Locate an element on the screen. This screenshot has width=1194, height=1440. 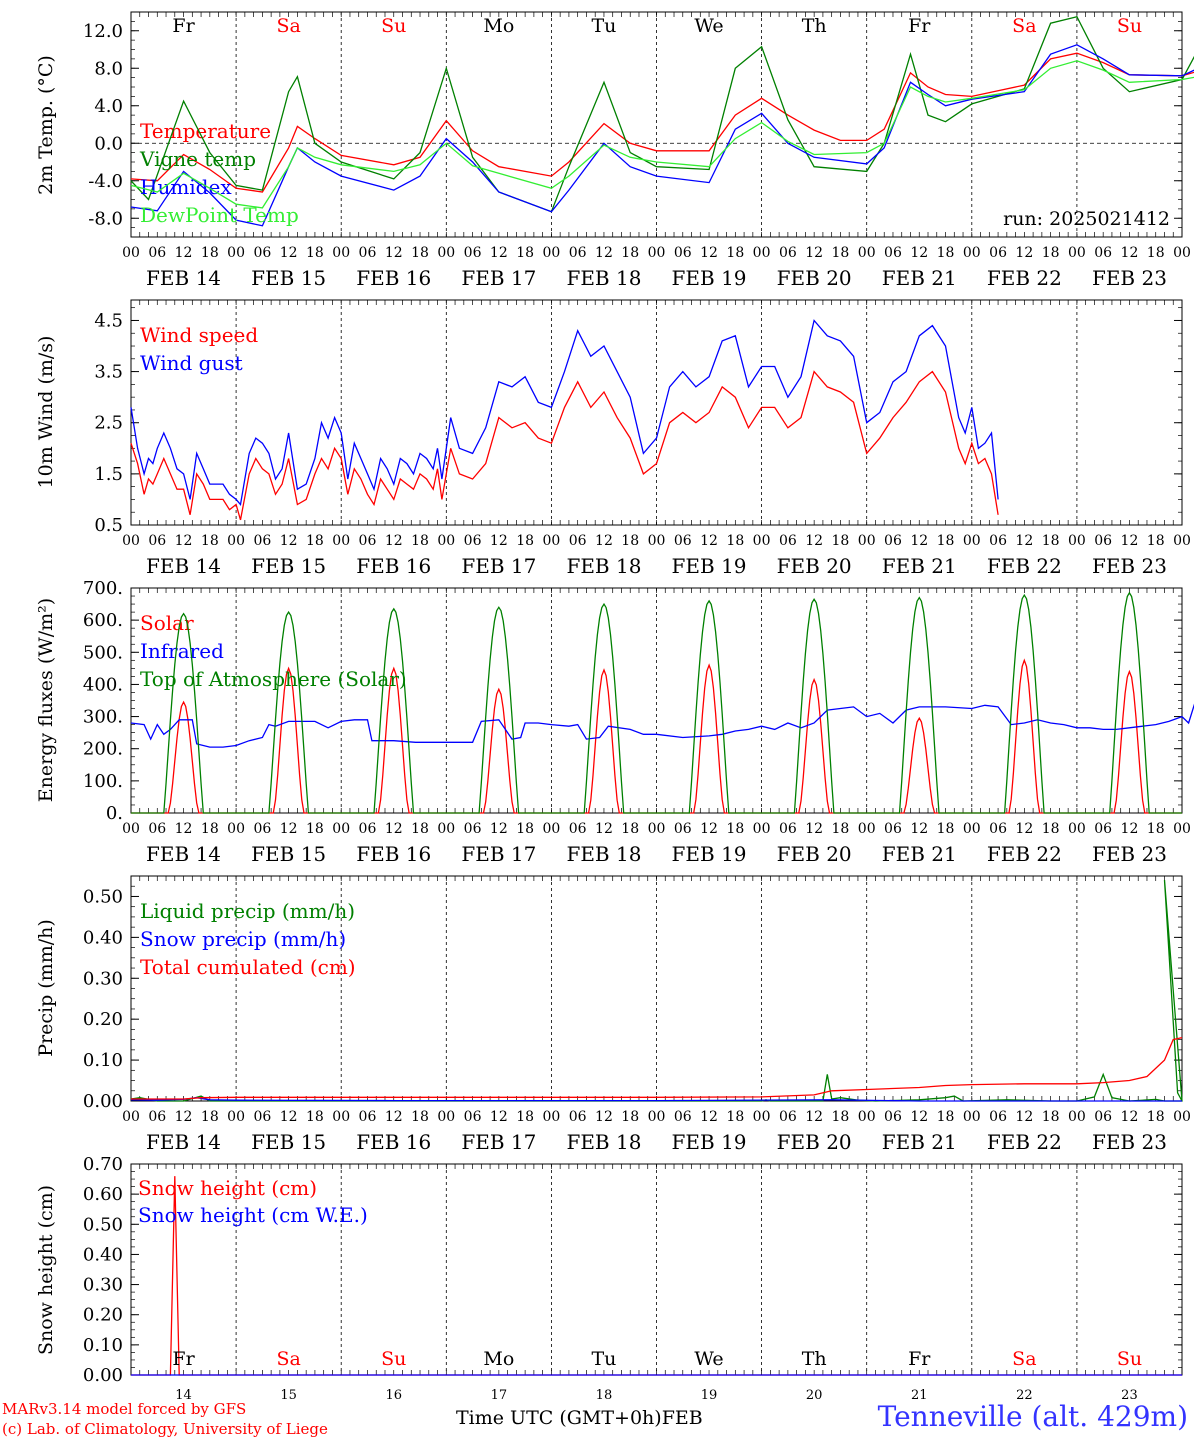
y-tick-label: 0.70 is located at coordinates (103, 1164).